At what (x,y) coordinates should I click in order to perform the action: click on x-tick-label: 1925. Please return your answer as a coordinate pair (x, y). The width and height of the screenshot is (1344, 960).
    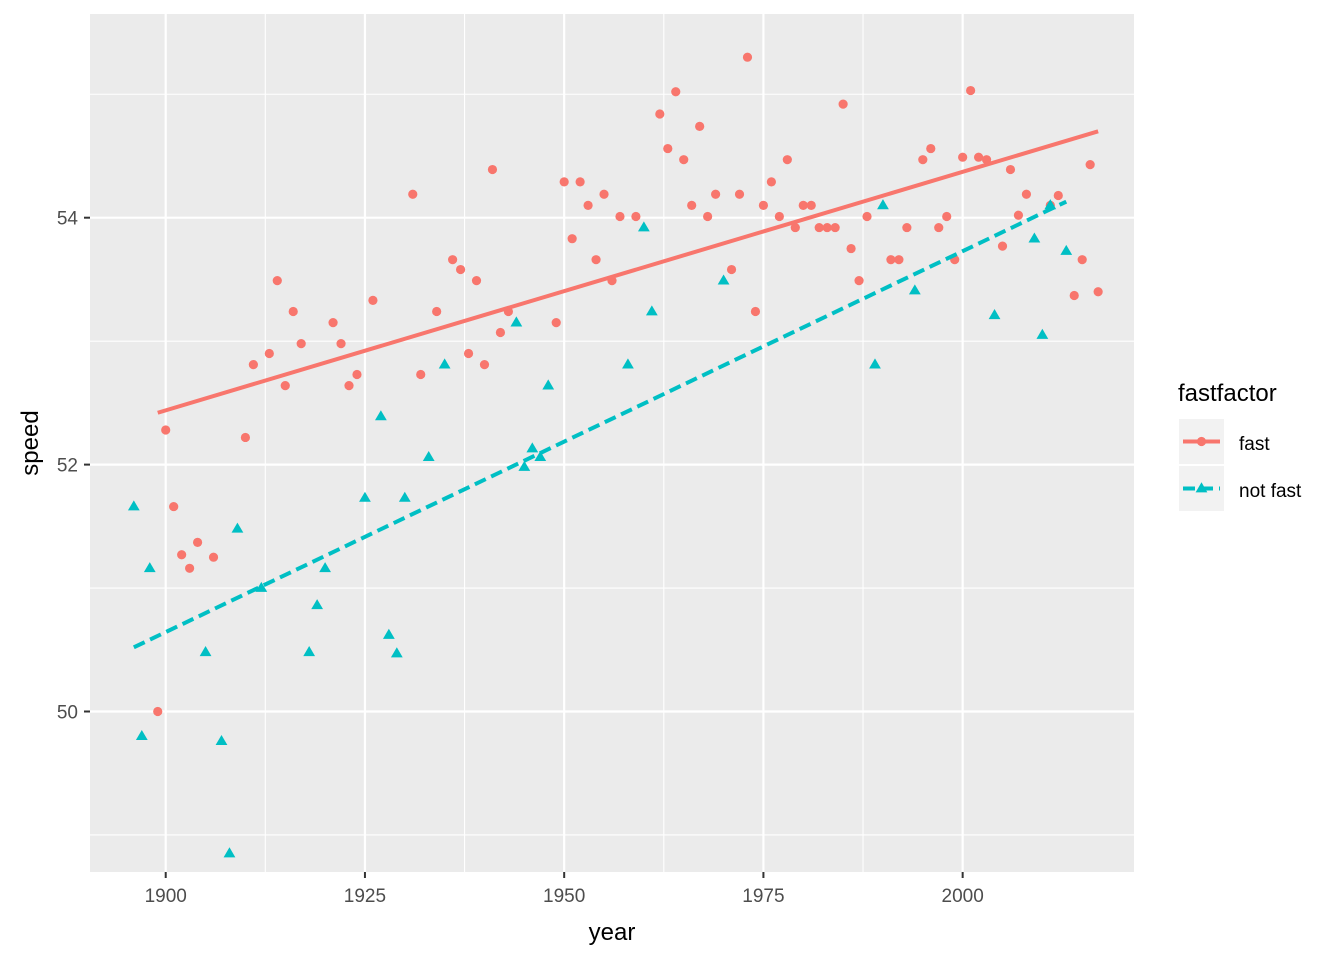
    Looking at the image, I should click on (365, 896).